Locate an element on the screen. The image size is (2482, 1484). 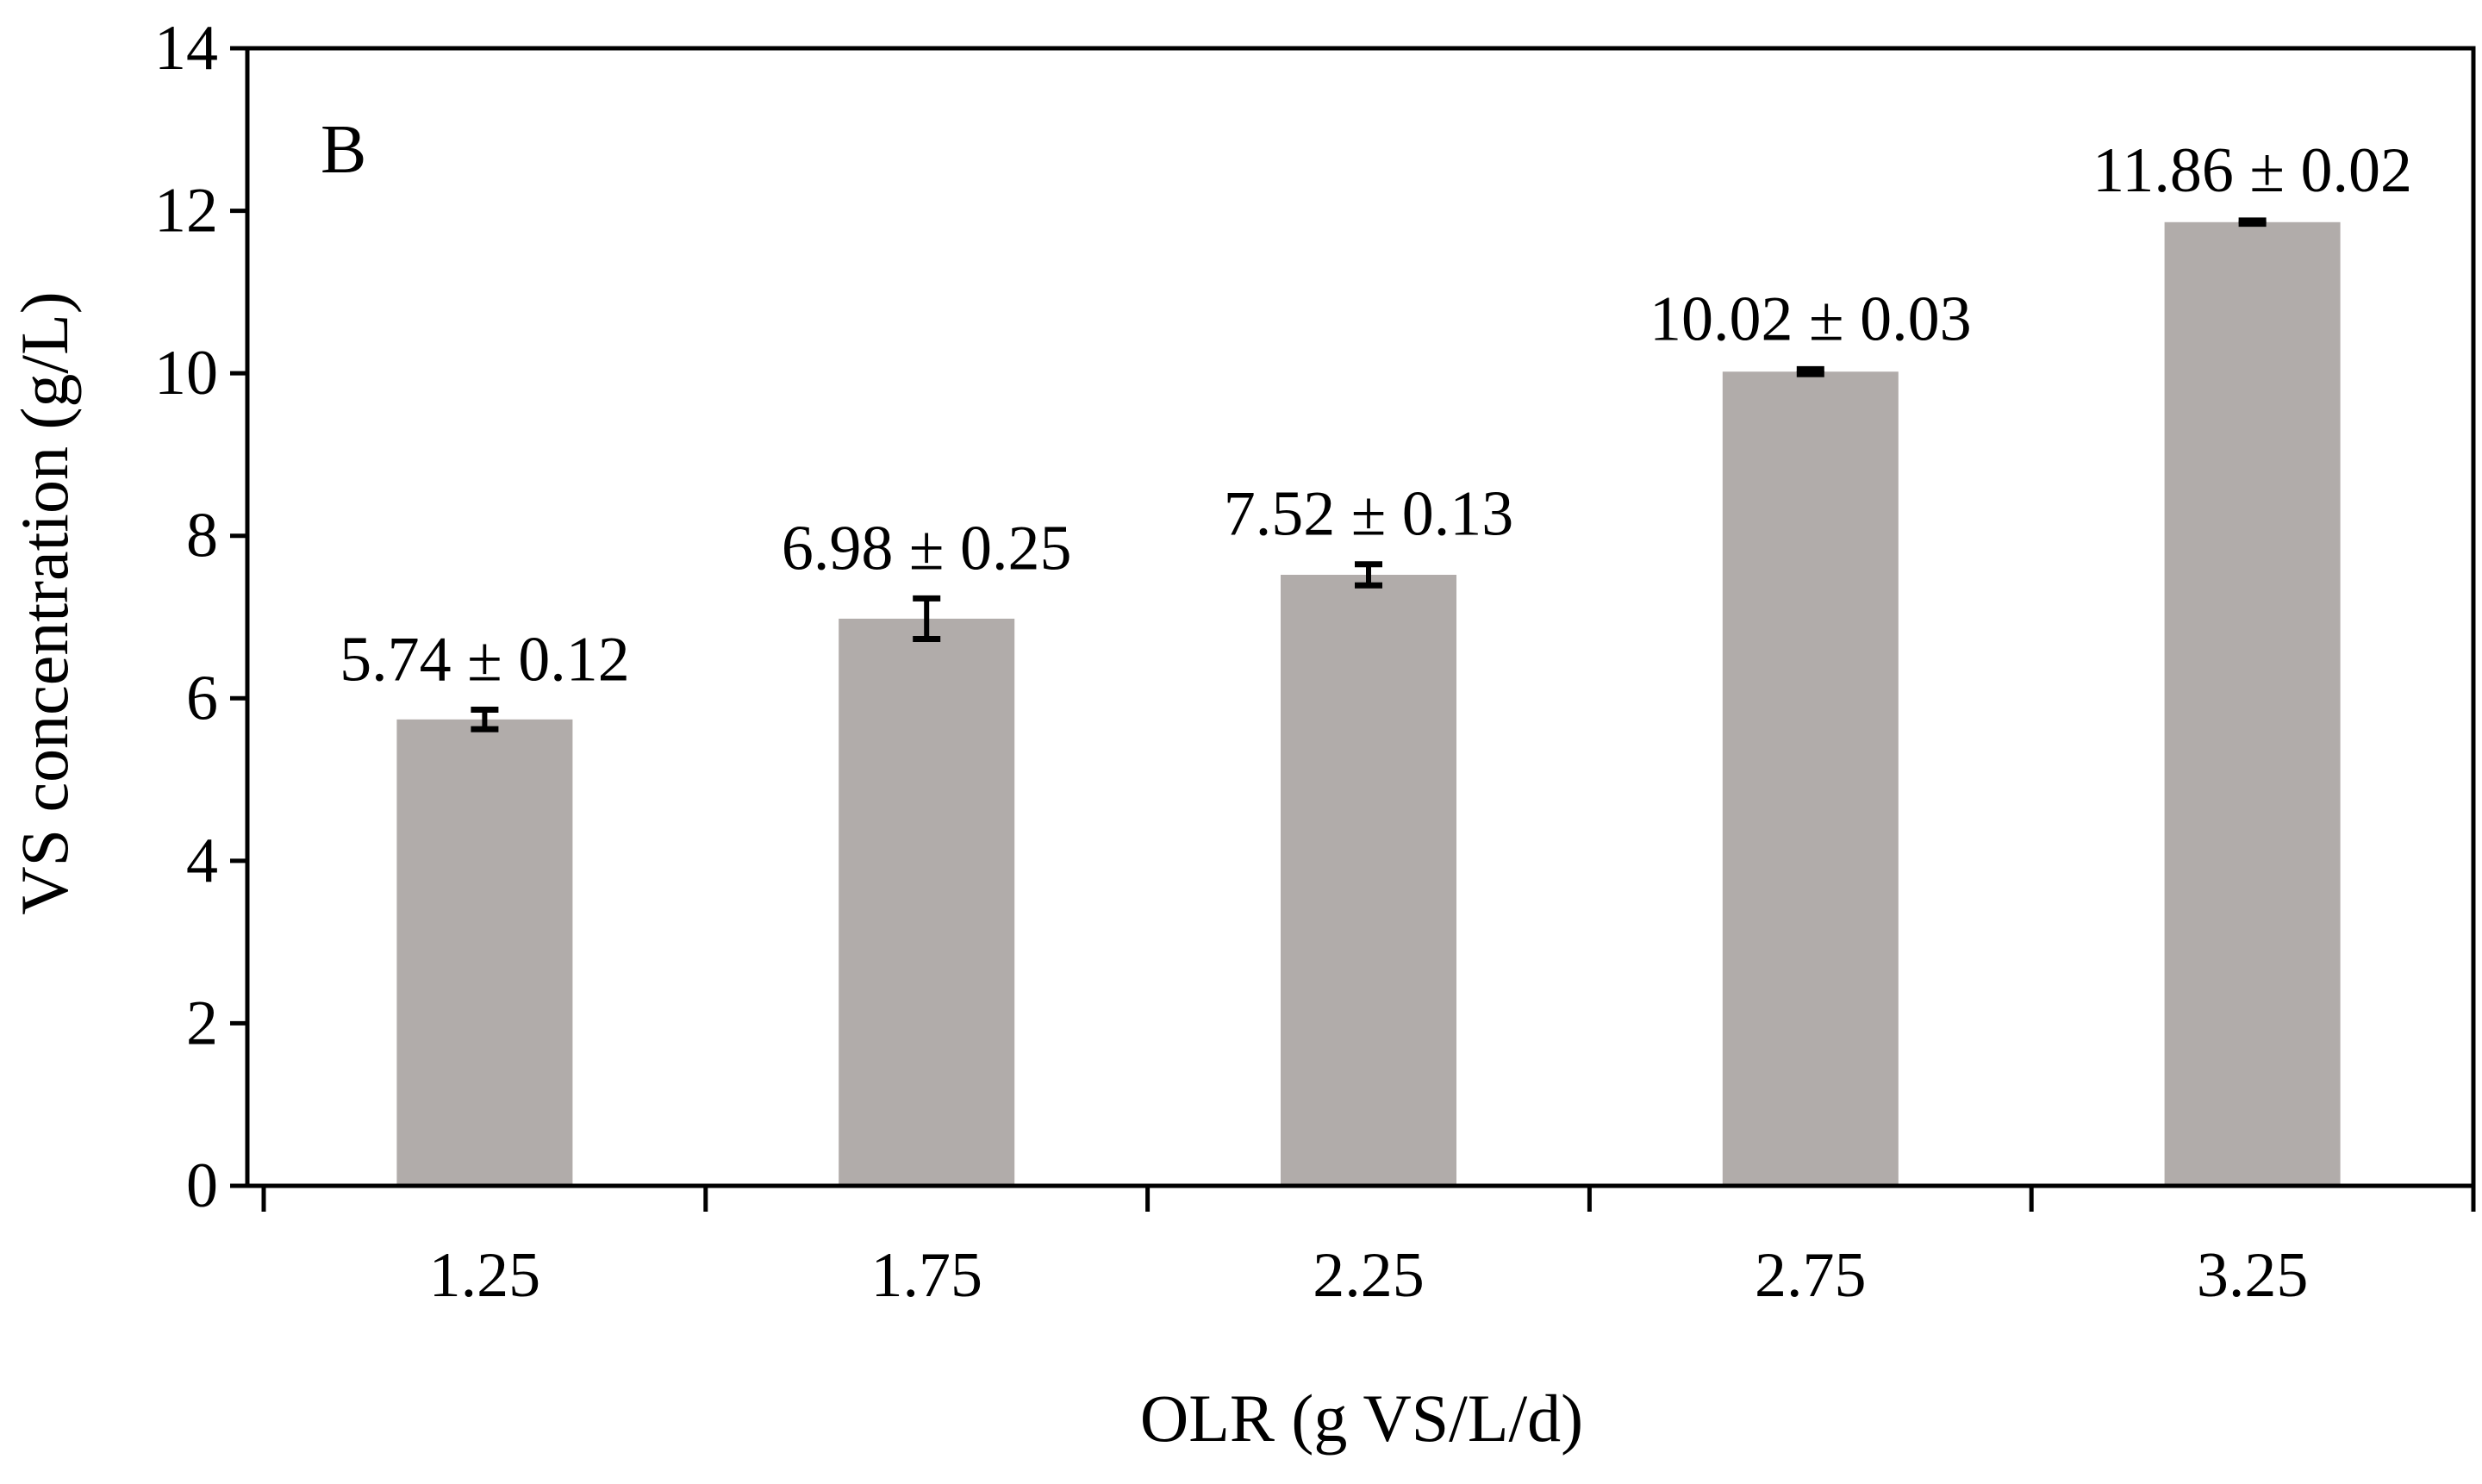
bar-1.75 is located at coordinates (927, 902).